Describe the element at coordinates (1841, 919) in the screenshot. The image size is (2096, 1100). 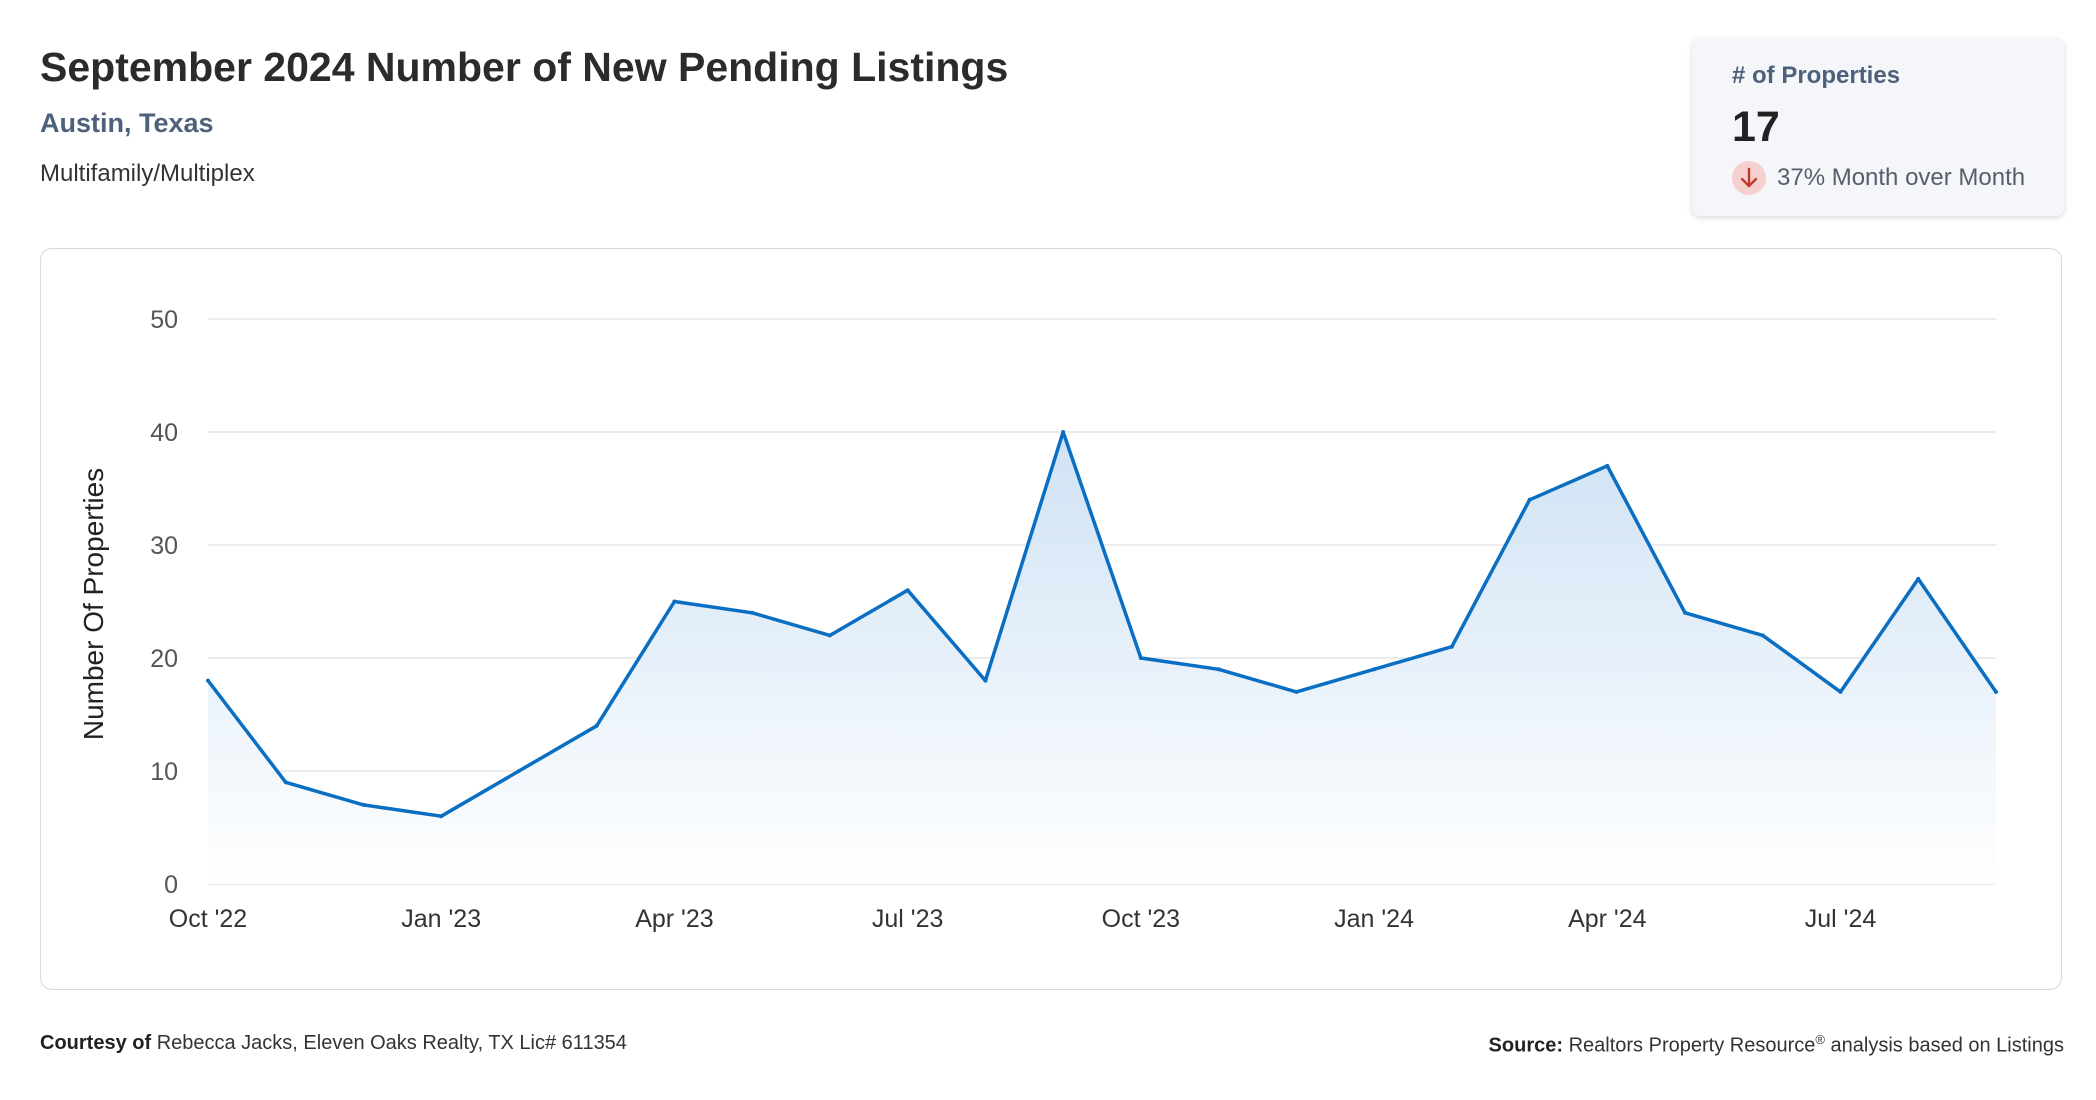
I see `x-tick-label: Jul '24` at that location.